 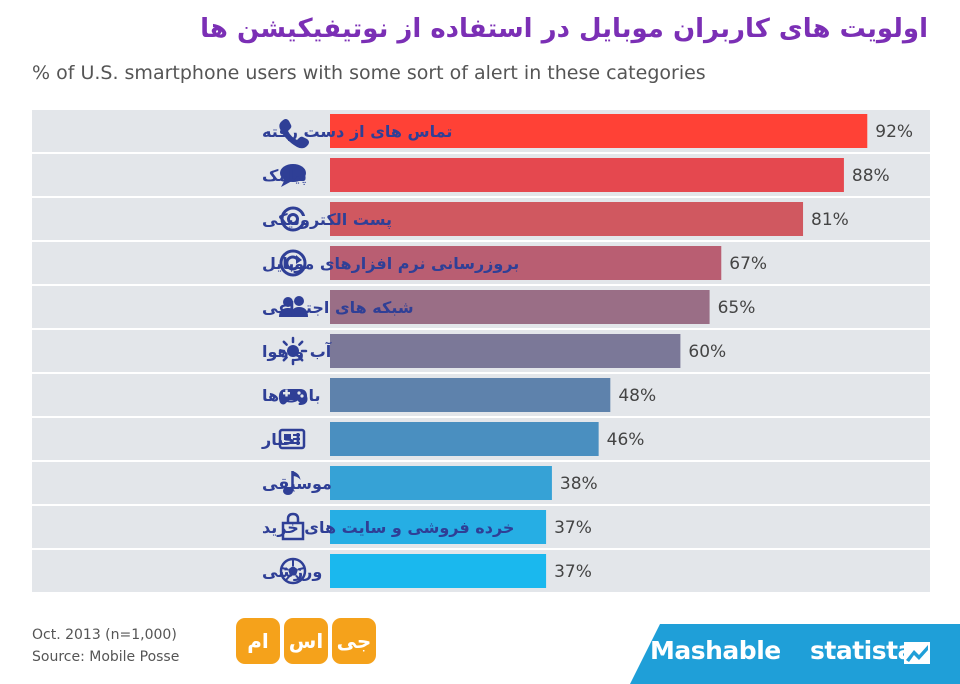 What do you see at coordinates (327, 220) in the screenshot?
I see `category-label: پست الکترونیکی` at bounding box center [327, 220].